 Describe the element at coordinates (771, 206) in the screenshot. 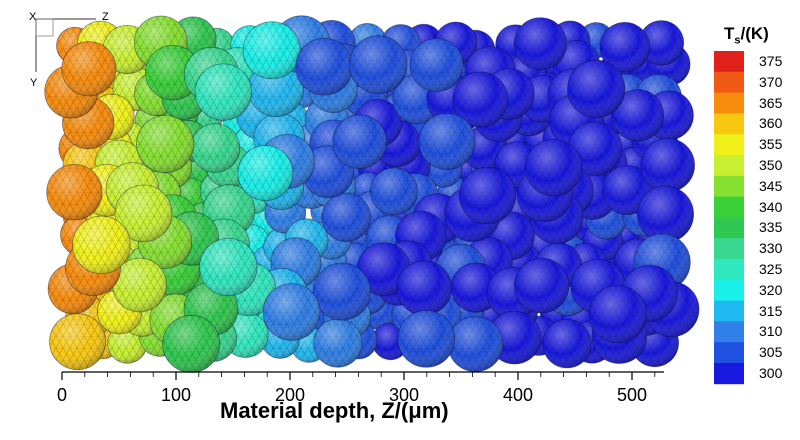

I see `legend-value: 340` at that location.